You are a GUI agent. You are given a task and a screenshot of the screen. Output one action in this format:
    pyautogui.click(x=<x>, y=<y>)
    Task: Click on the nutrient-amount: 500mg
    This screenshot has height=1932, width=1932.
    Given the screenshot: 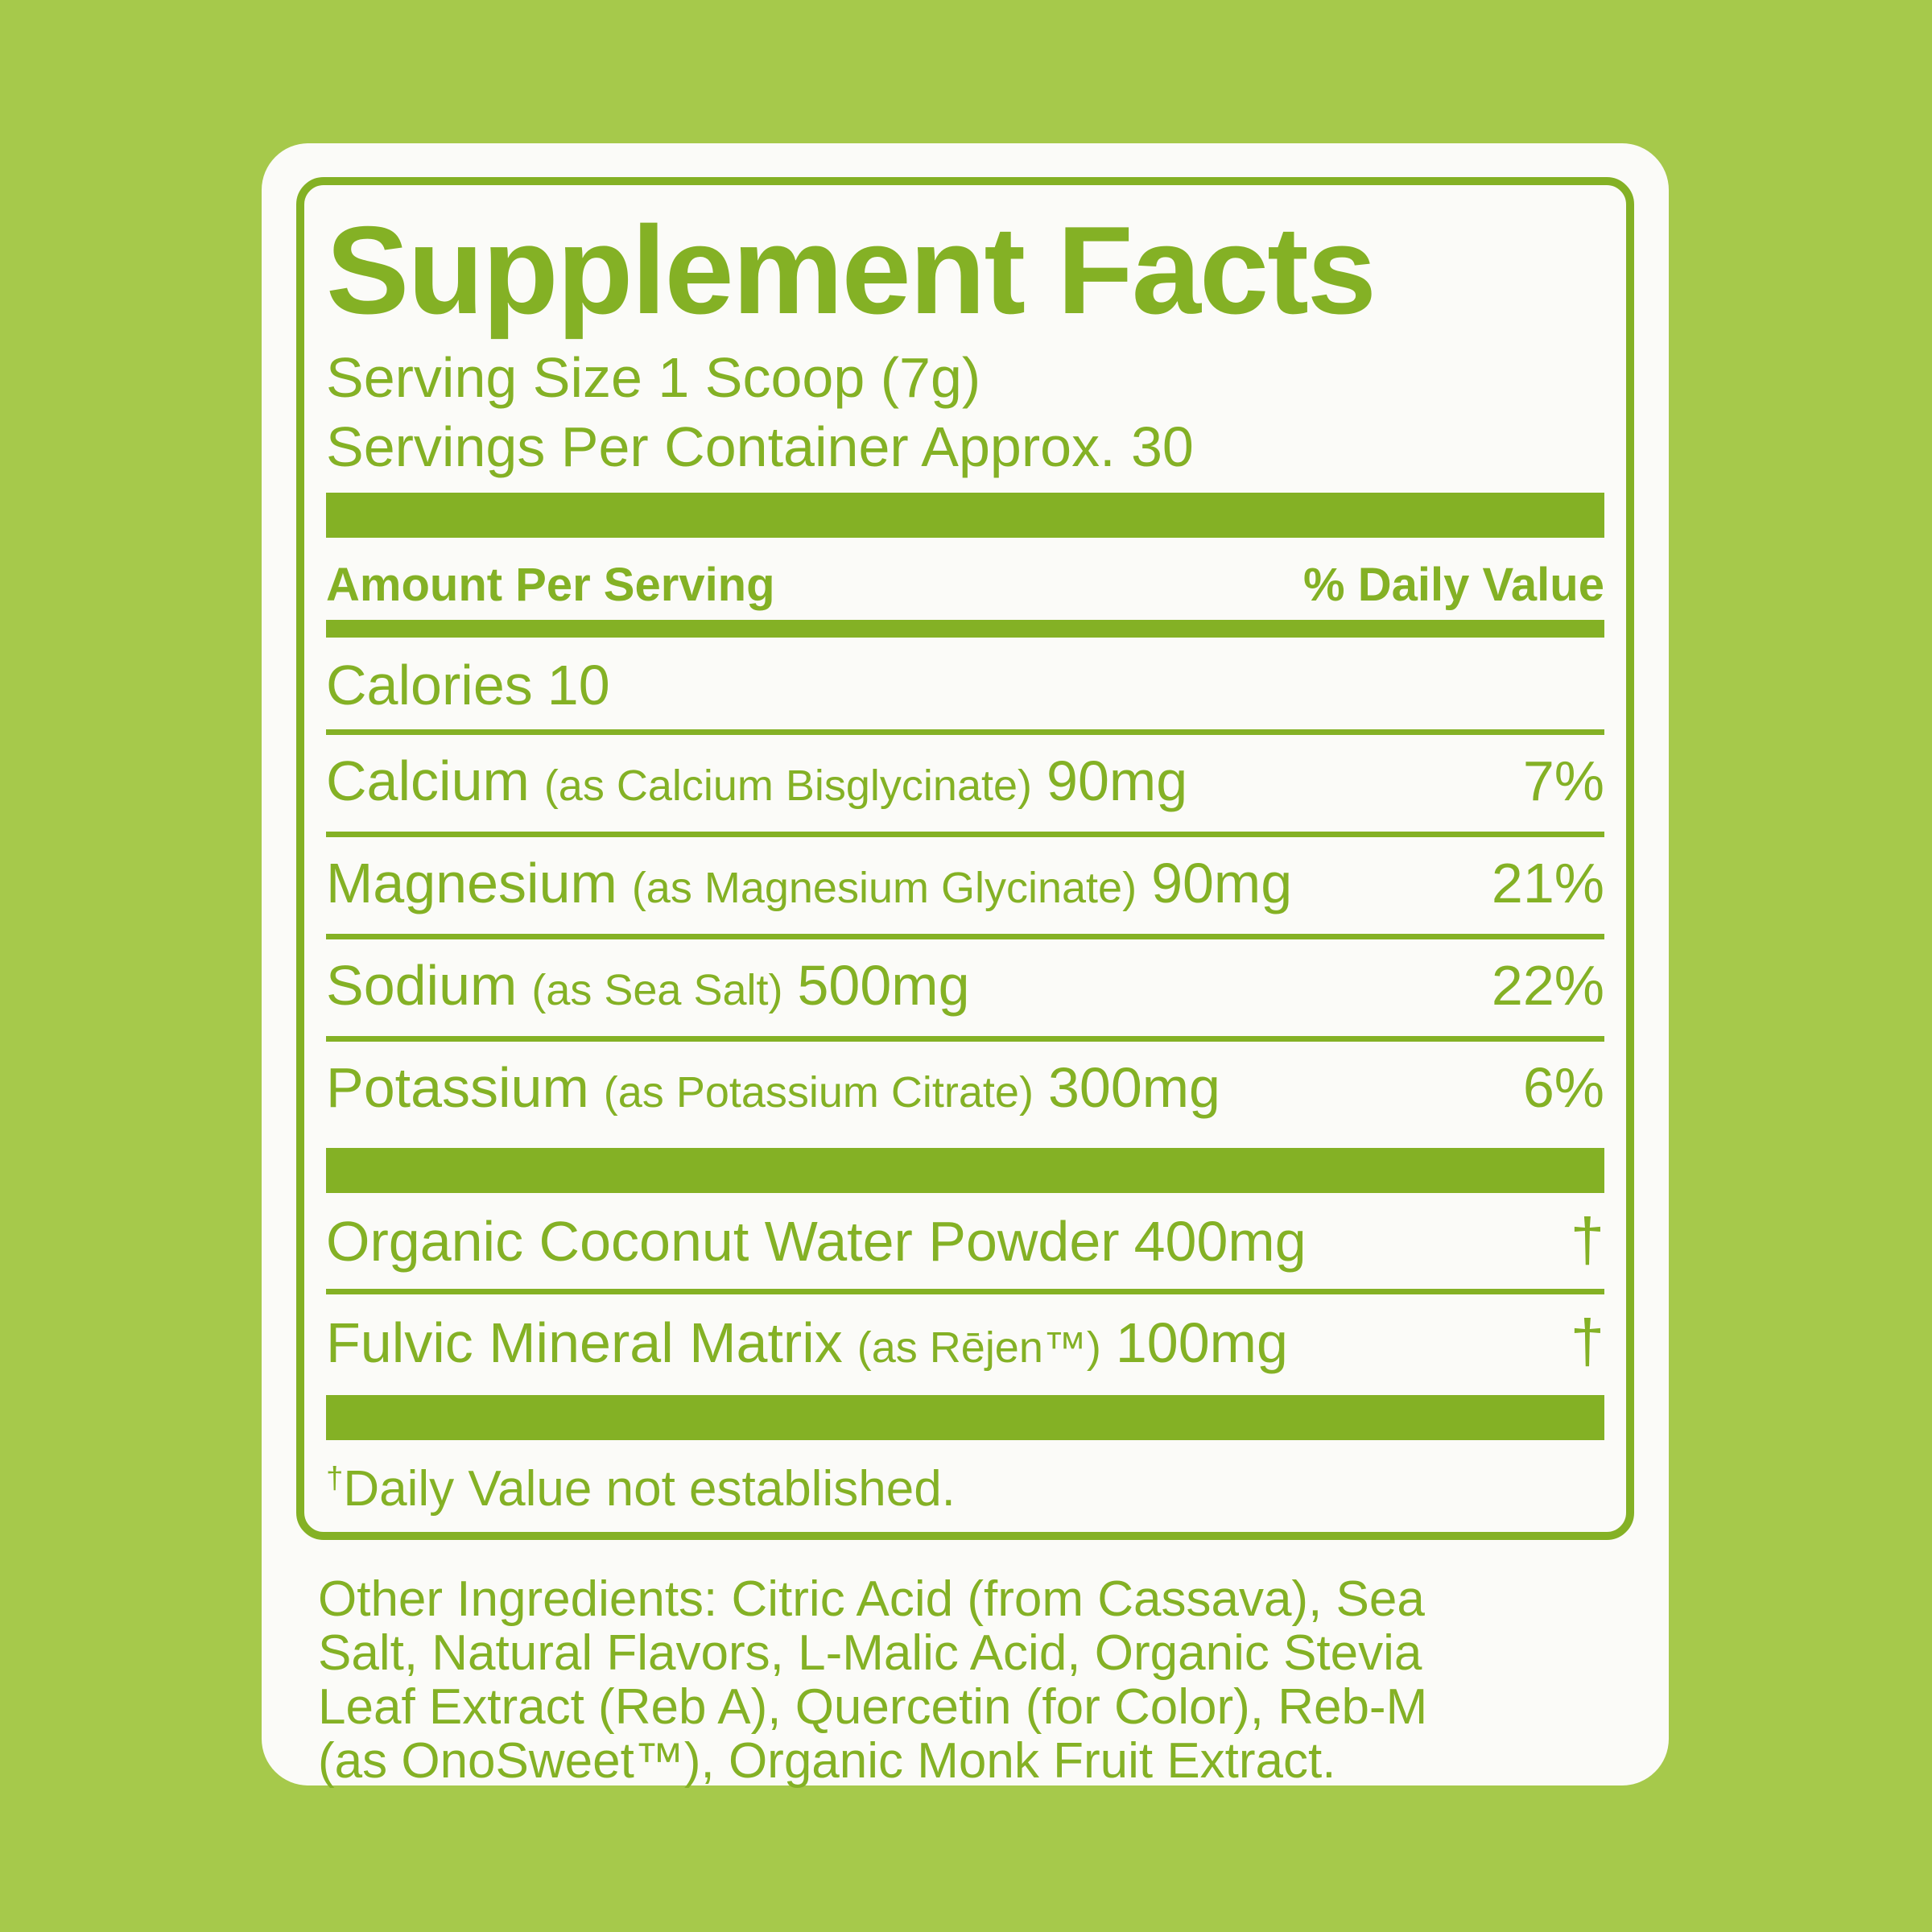 What is the action you would take?
    pyautogui.click(x=884, y=985)
    